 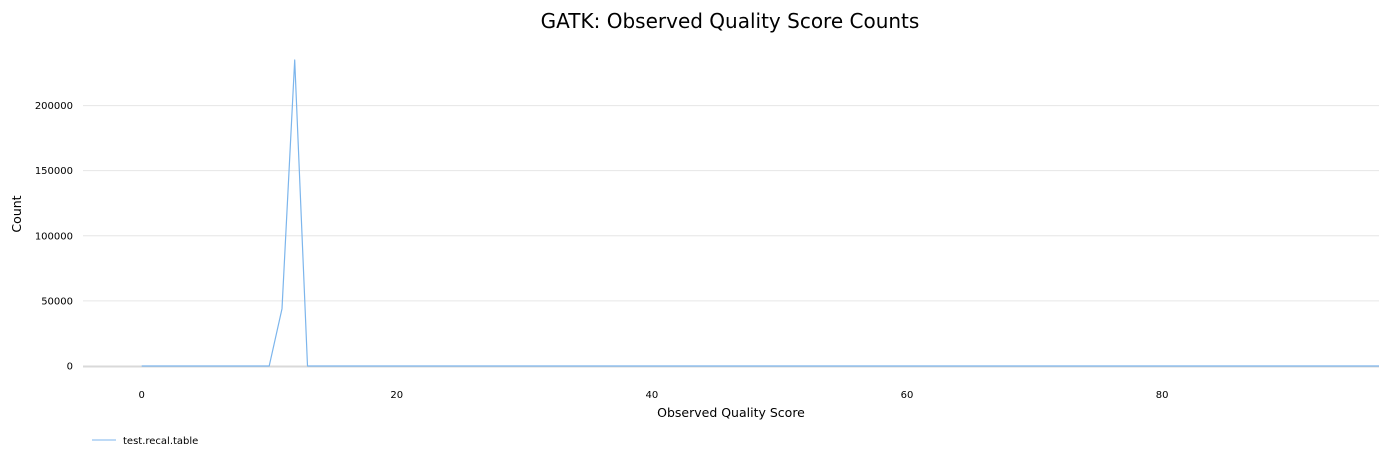 I want to click on x-tick-label: 20, so click(x=396, y=395).